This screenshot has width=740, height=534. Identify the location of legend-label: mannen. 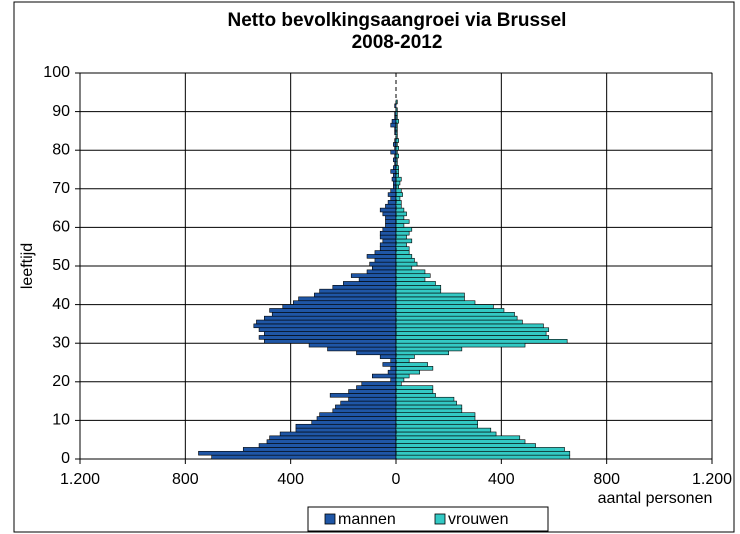
(367, 519).